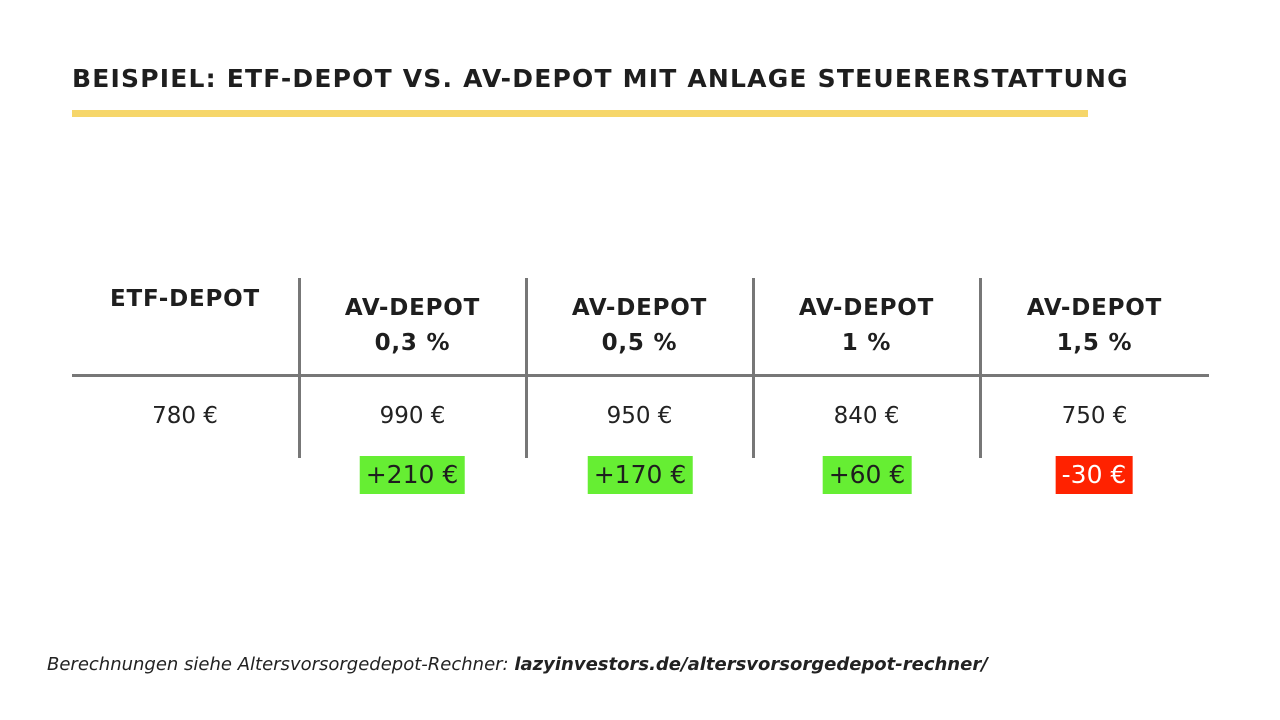  I want to click on column-header-line2: 0,3 %, so click(412, 343).